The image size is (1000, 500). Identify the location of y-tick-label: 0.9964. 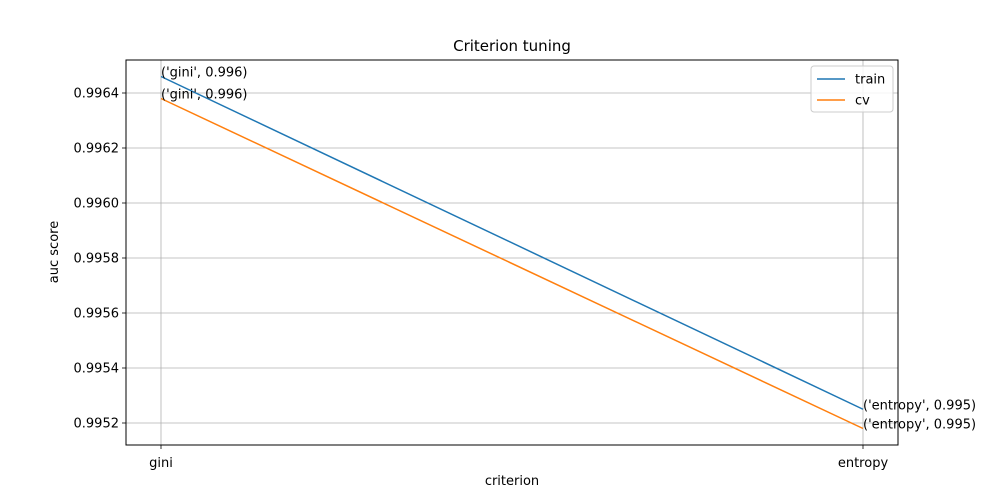
(97, 94).